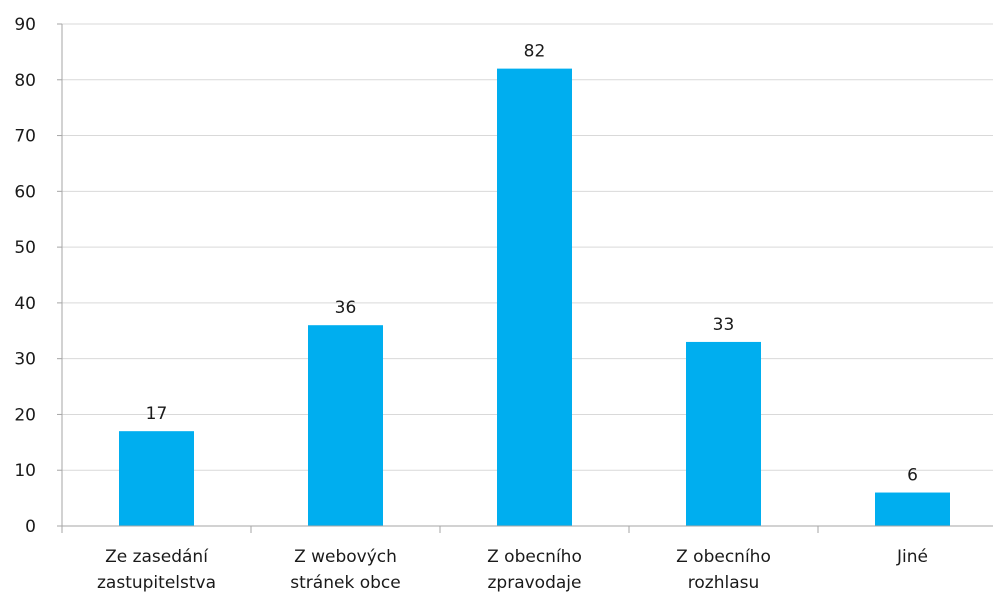  What do you see at coordinates (25, 360) in the screenshot?
I see `y-tick-label-30: 30` at bounding box center [25, 360].